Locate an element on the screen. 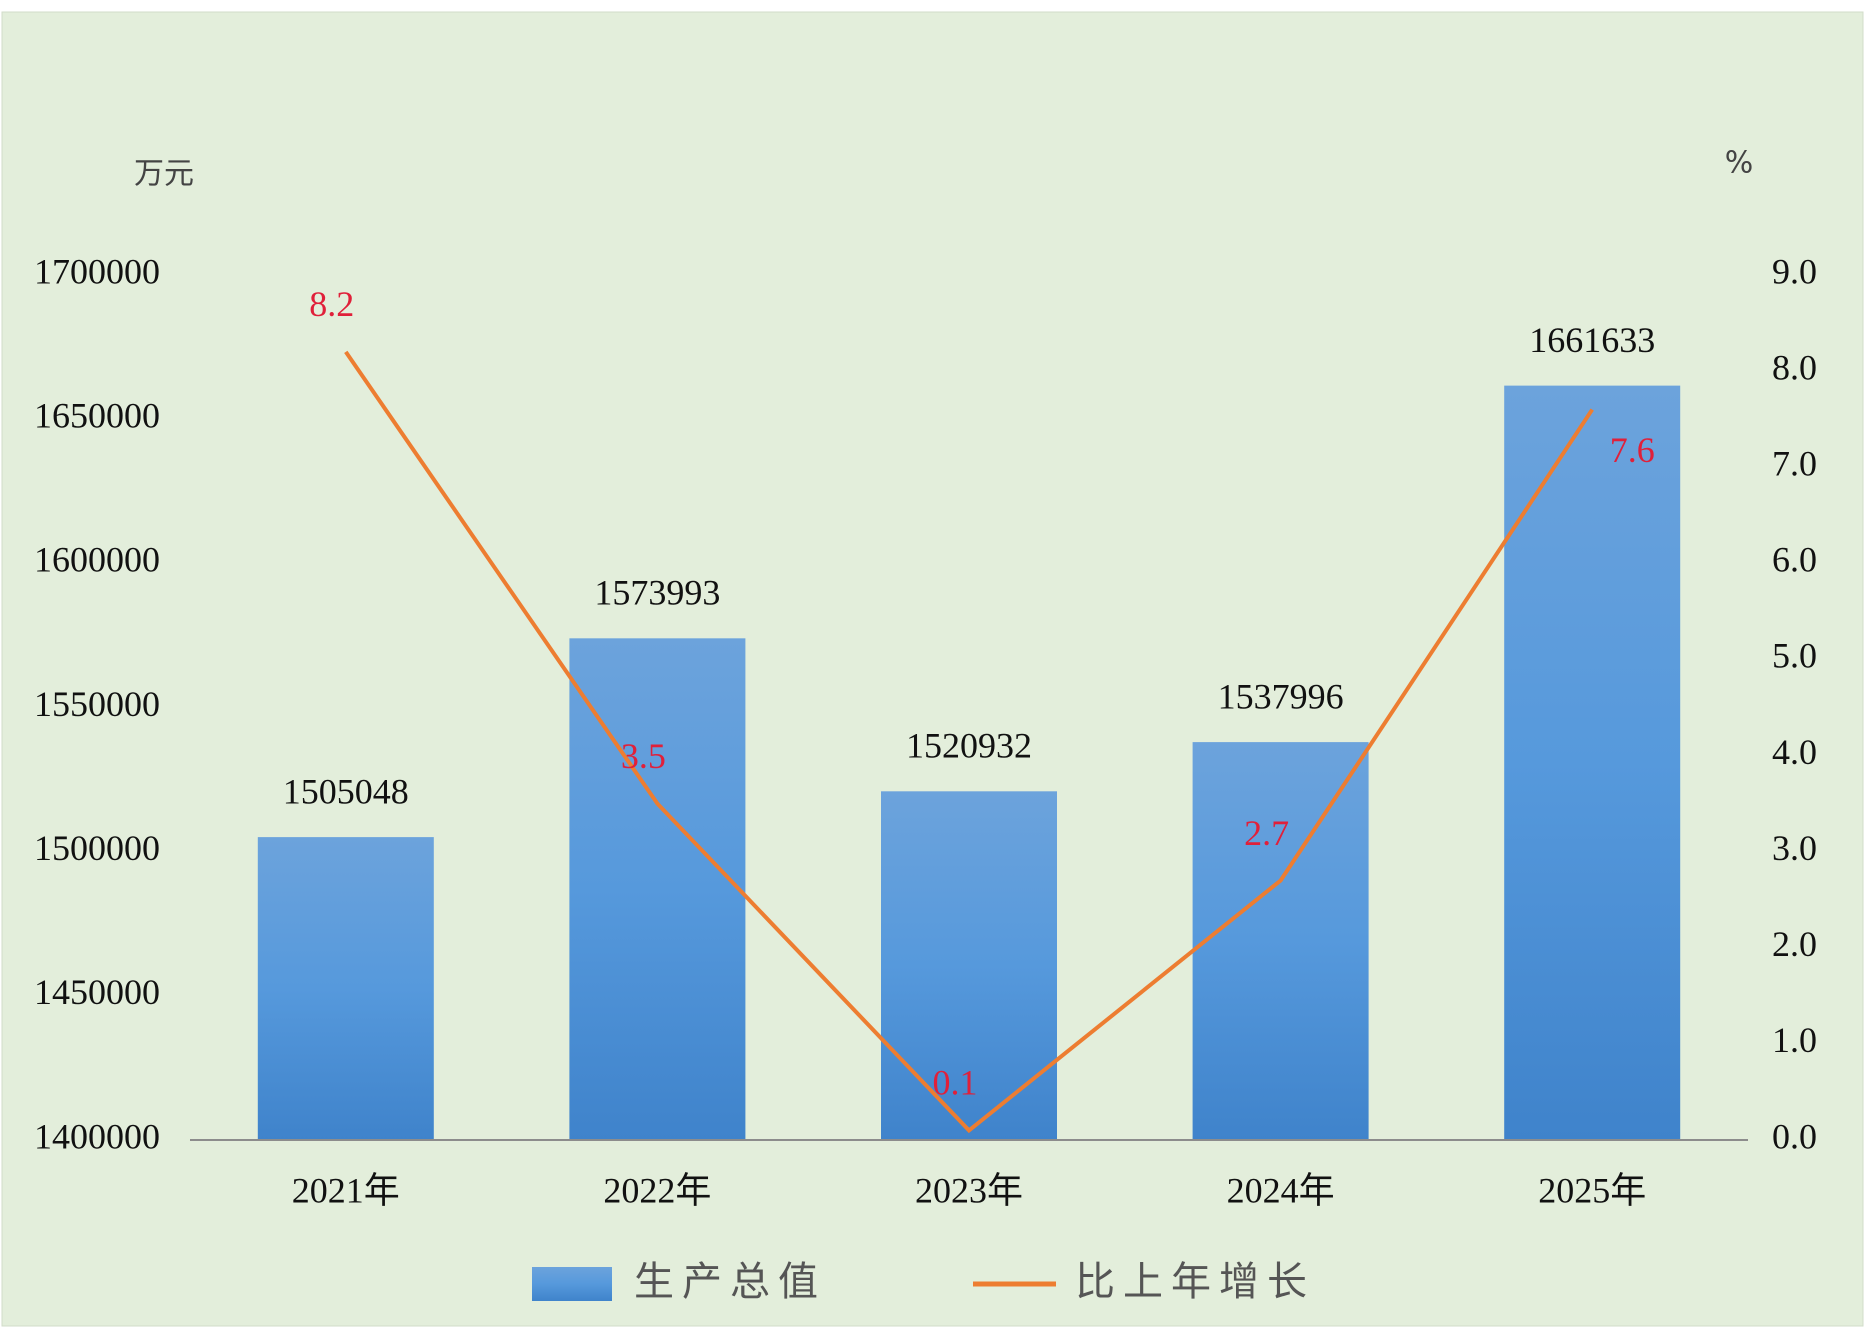 The width and height of the screenshot is (1865, 1328). legend-label: 生产总值 is located at coordinates (730, 1282).